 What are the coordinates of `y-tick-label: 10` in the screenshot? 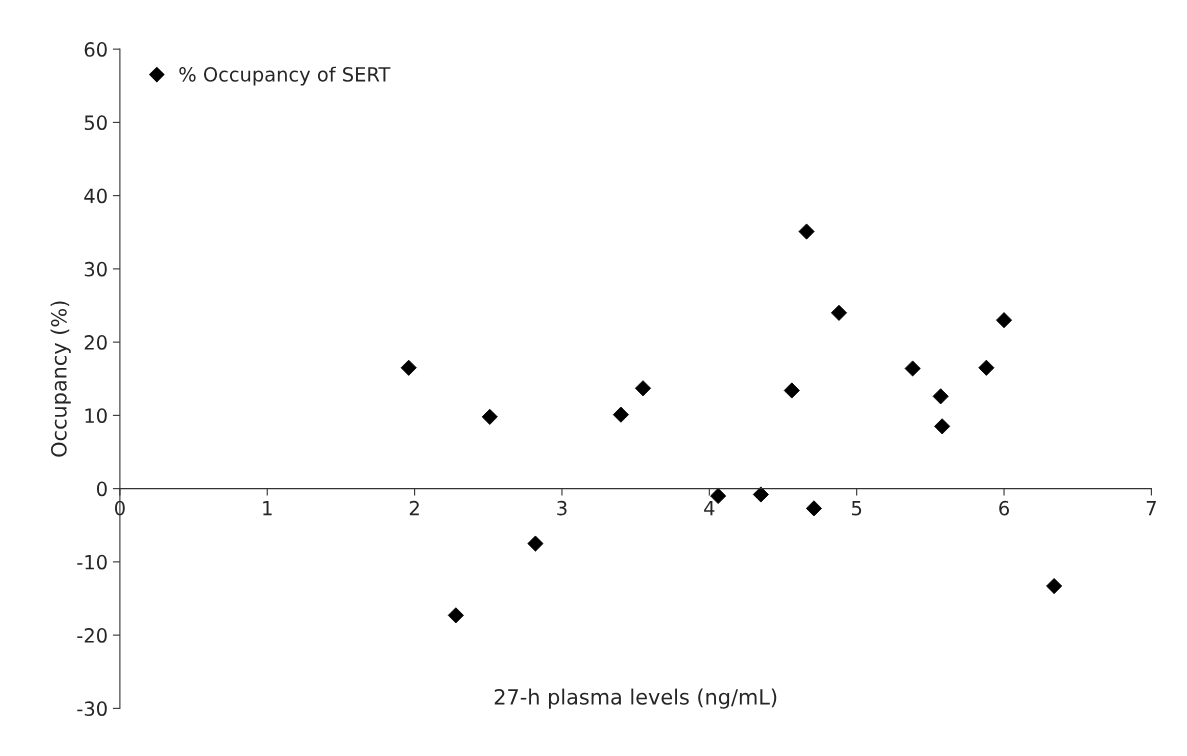 It's located at (96, 416).